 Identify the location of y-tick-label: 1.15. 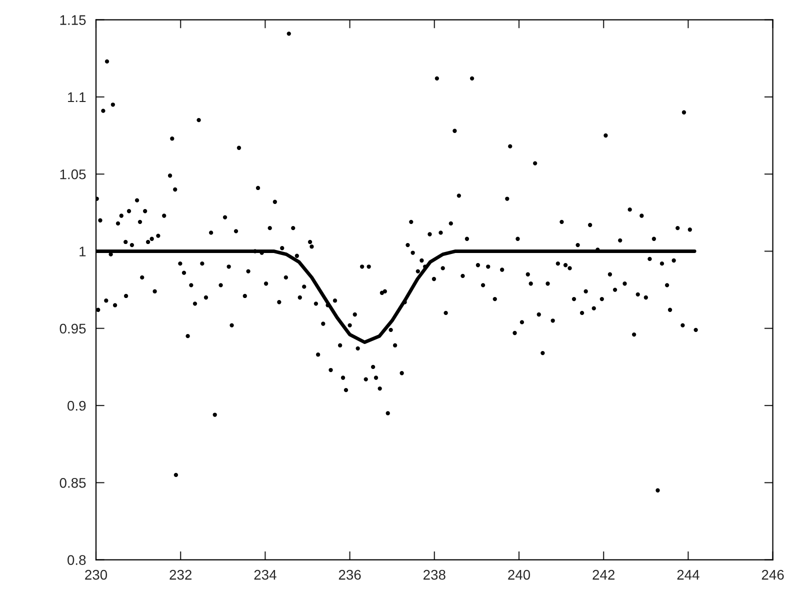
(73, 20).